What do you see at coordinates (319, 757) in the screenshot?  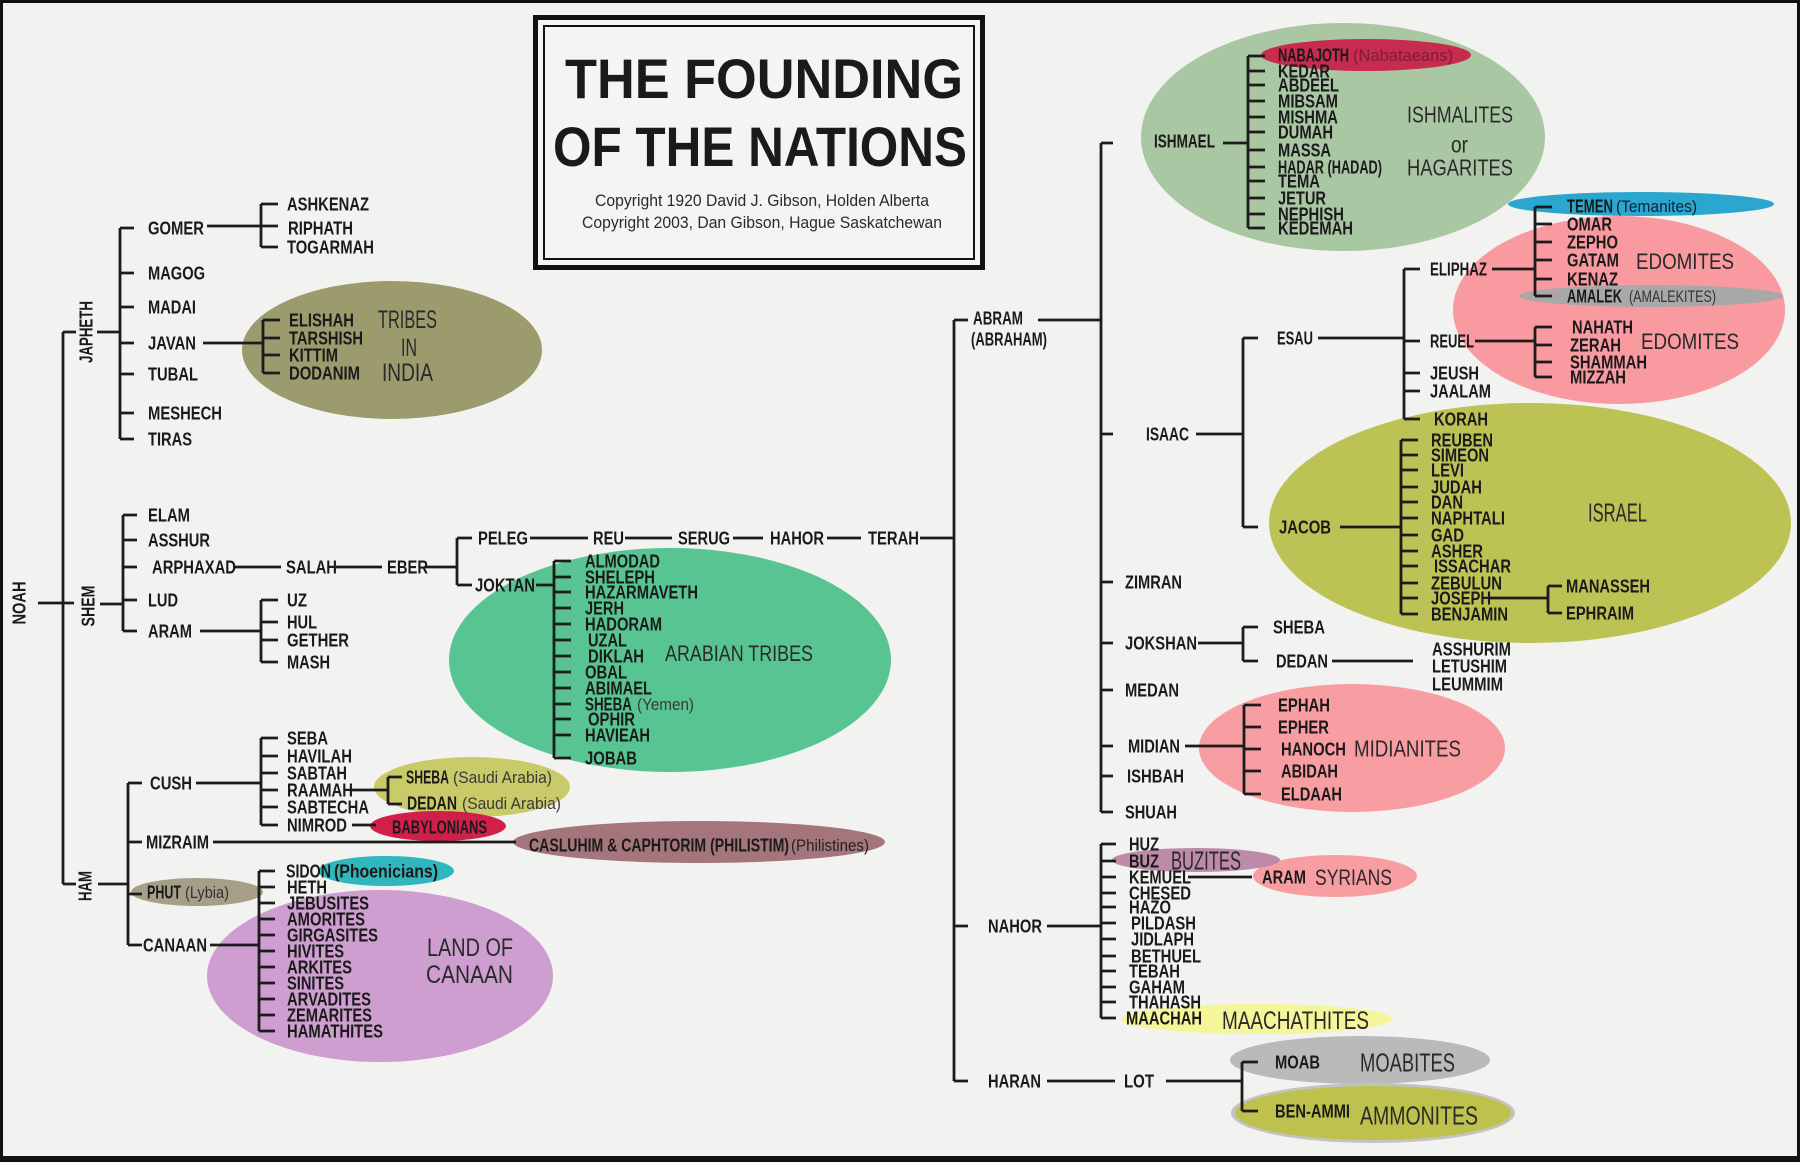 I see `svg-text: HAVILAH` at bounding box center [319, 757].